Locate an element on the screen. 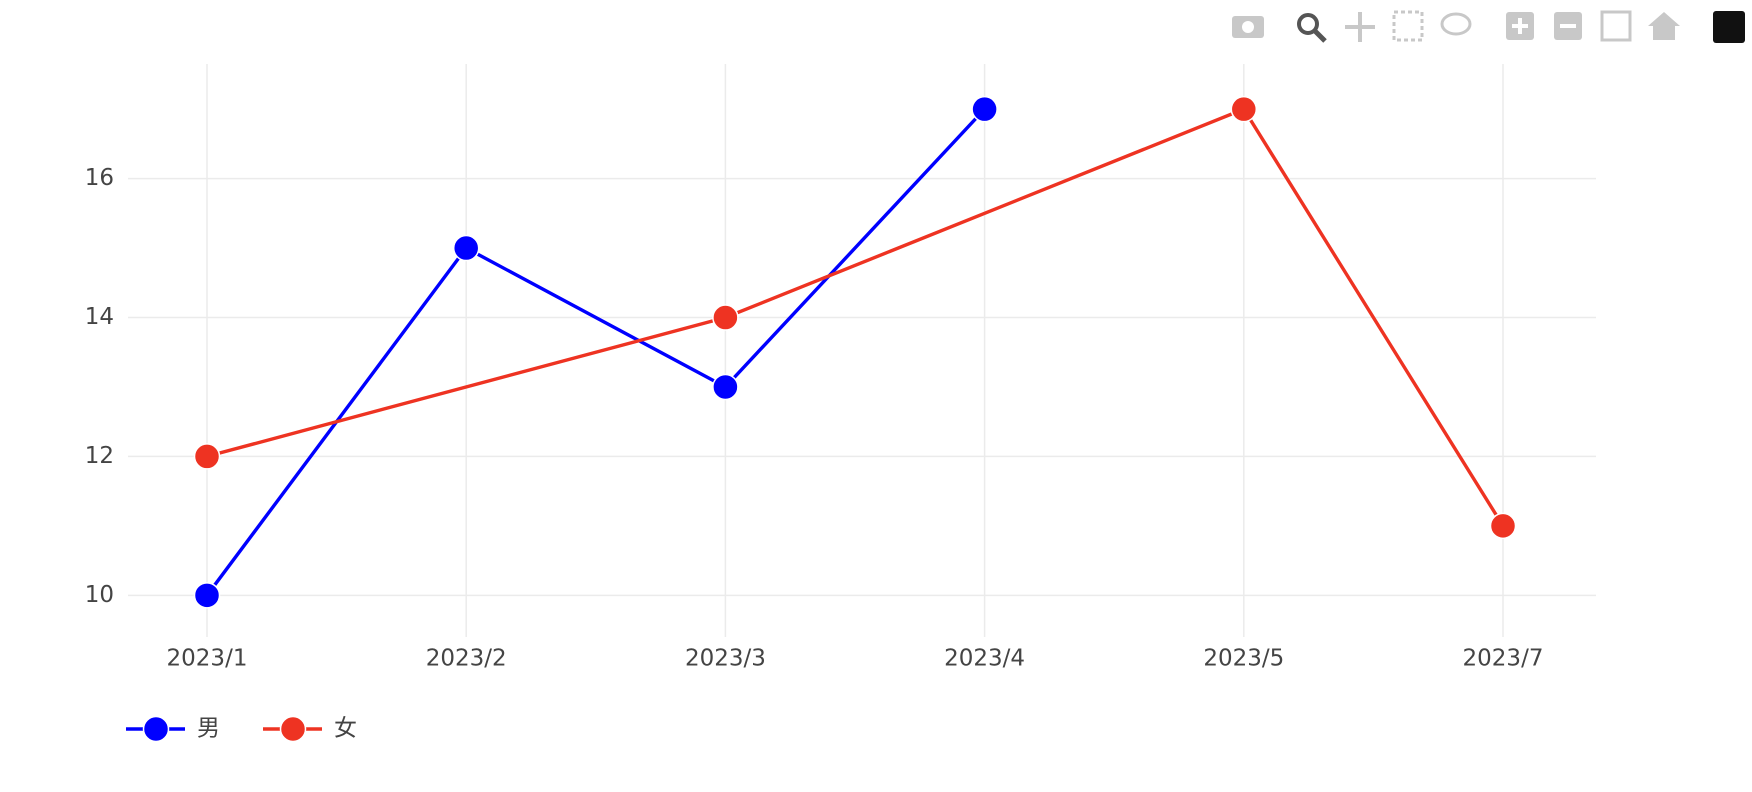 The image size is (1752, 792). zoom-out-button is located at coordinates (1568, 26).